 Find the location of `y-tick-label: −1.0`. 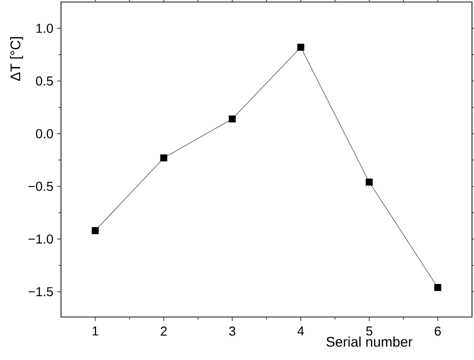

y-tick-label: −1.0 is located at coordinates (40, 239).